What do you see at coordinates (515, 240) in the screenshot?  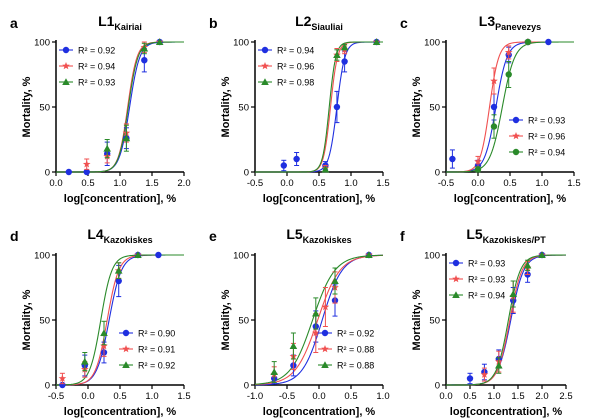 I see `panel-title-subscript: Kazokiskes/PT` at bounding box center [515, 240].